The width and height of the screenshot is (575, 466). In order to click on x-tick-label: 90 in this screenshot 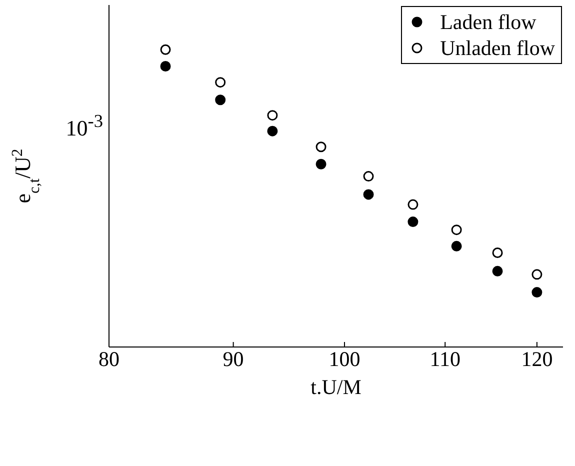, I will do `click(233, 359)`.